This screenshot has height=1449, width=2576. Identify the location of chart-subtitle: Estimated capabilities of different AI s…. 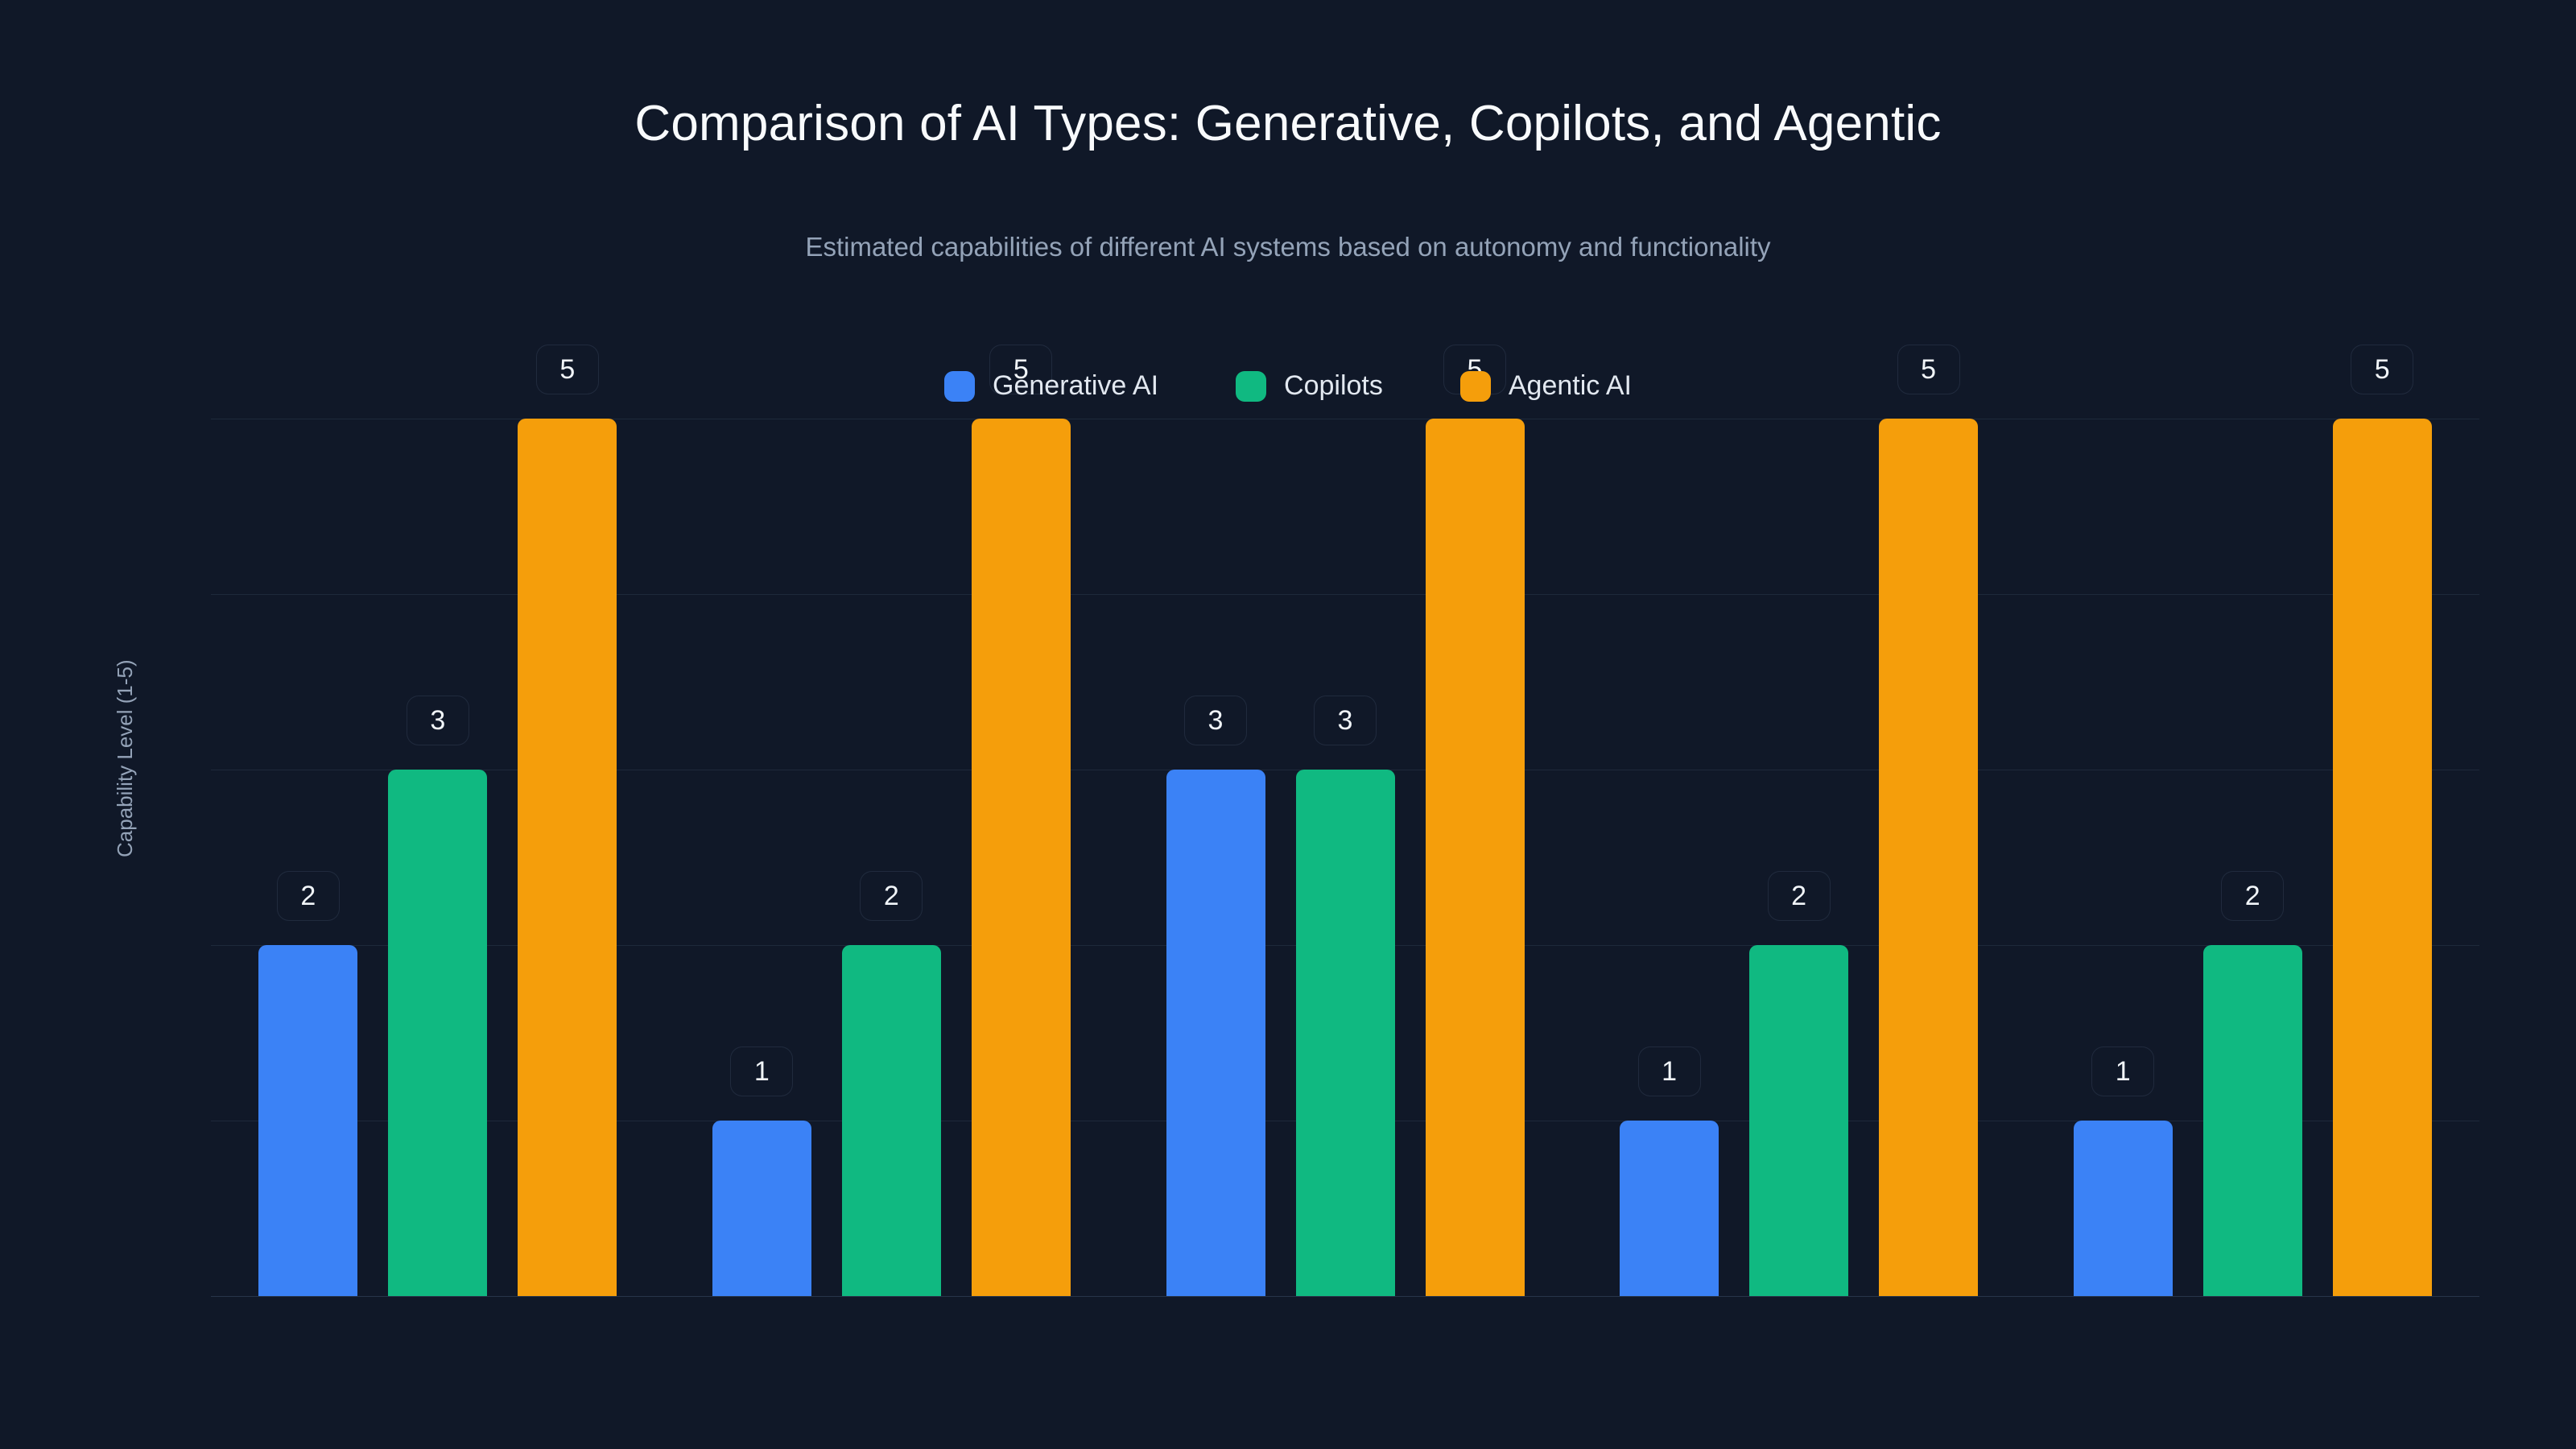
(1288, 247).